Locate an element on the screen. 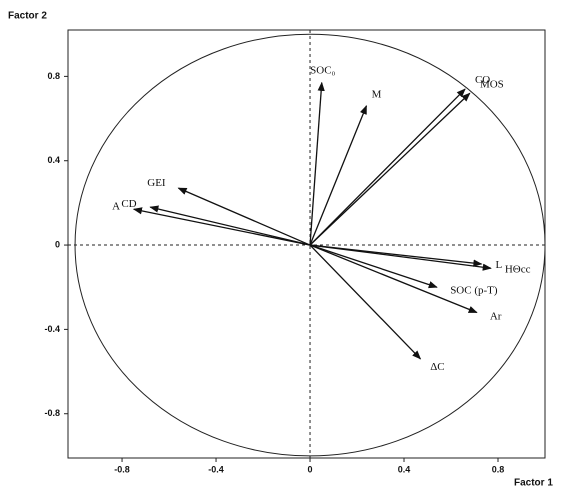 This screenshot has height=493, width=573. y-tick-label: 0 is located at coordinates (57, 244).